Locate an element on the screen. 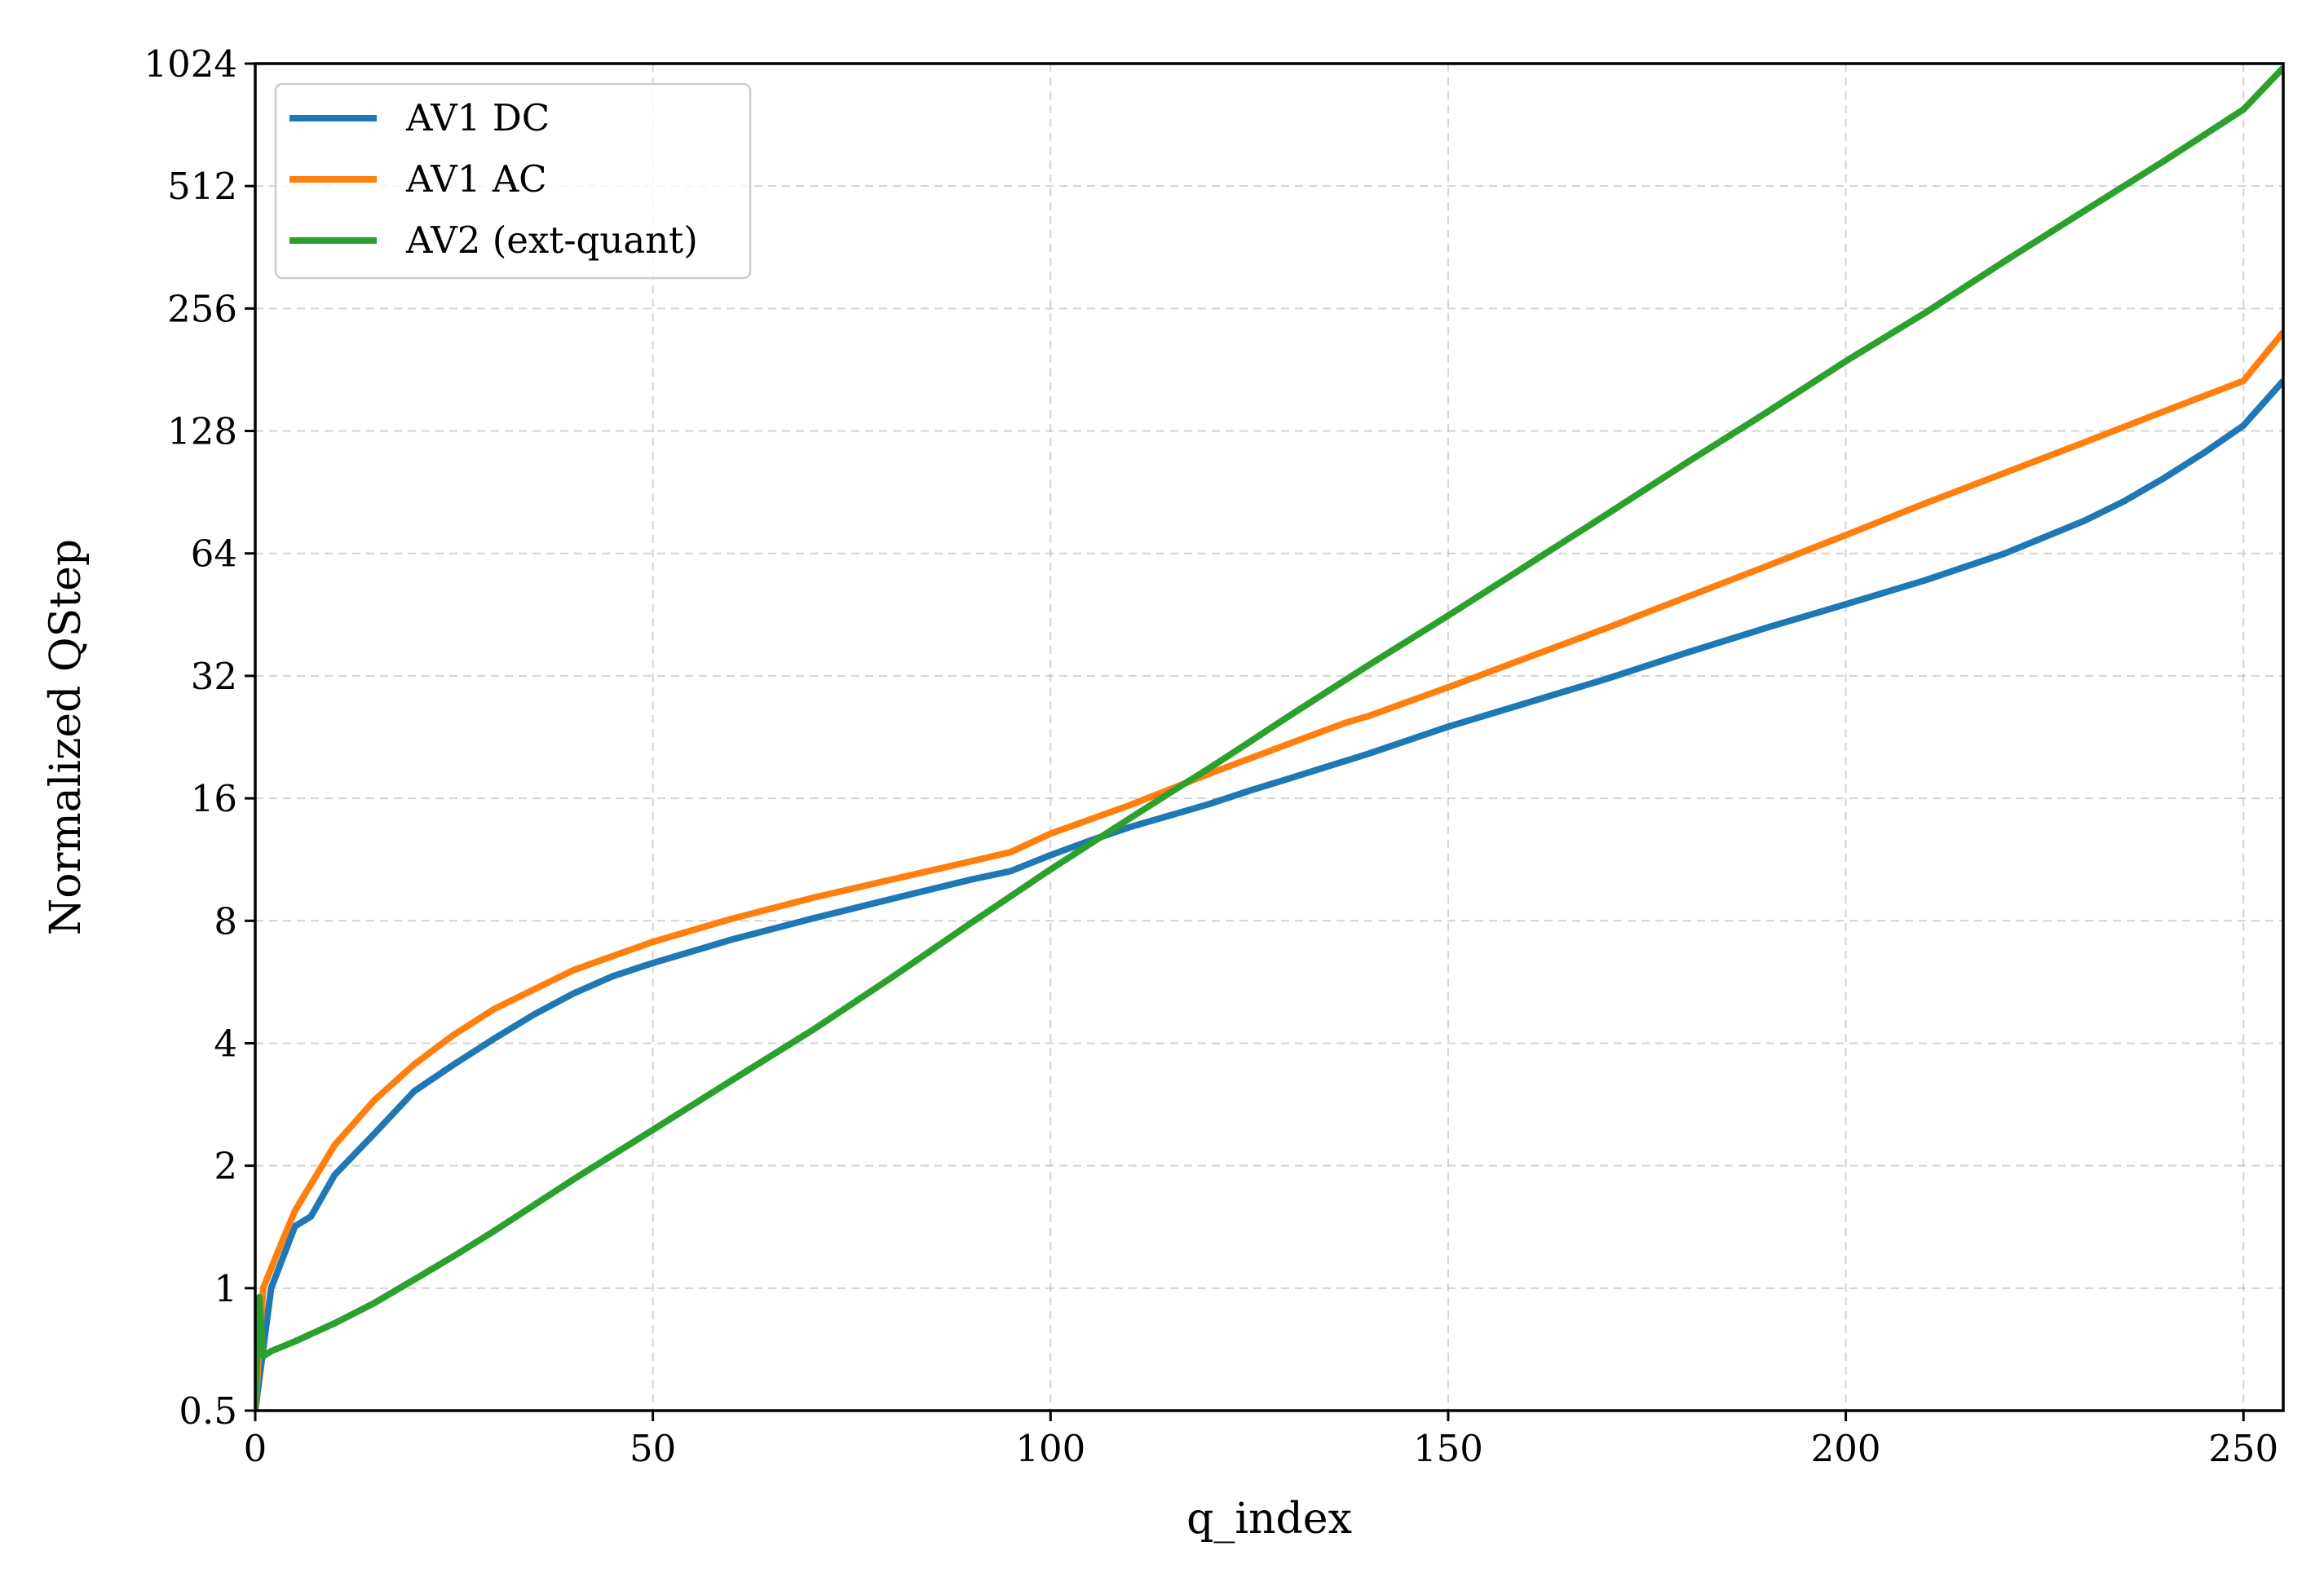  x-tick-label: 50 is located at coordinates (653, 1448).